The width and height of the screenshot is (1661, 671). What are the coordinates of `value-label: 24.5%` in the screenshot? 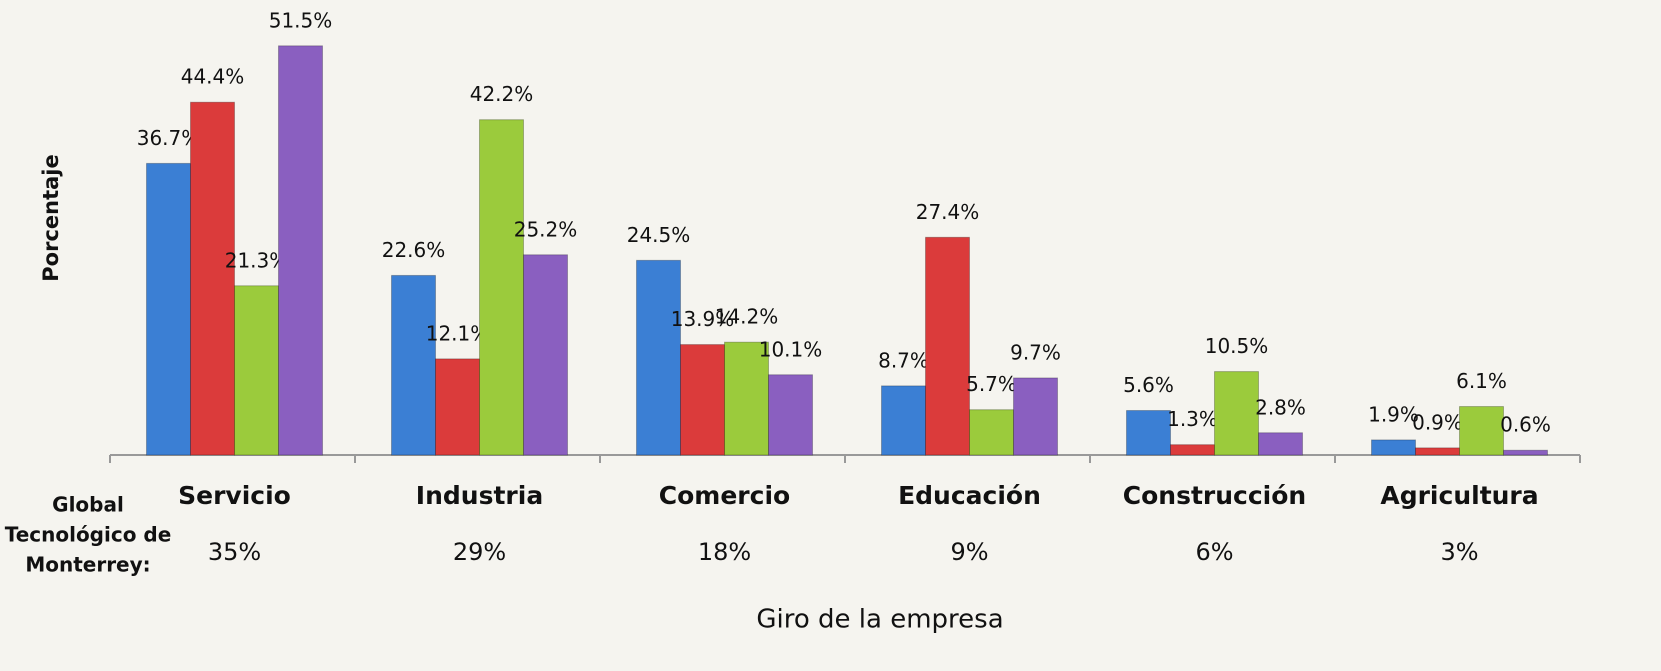 It's located at (659, 235).